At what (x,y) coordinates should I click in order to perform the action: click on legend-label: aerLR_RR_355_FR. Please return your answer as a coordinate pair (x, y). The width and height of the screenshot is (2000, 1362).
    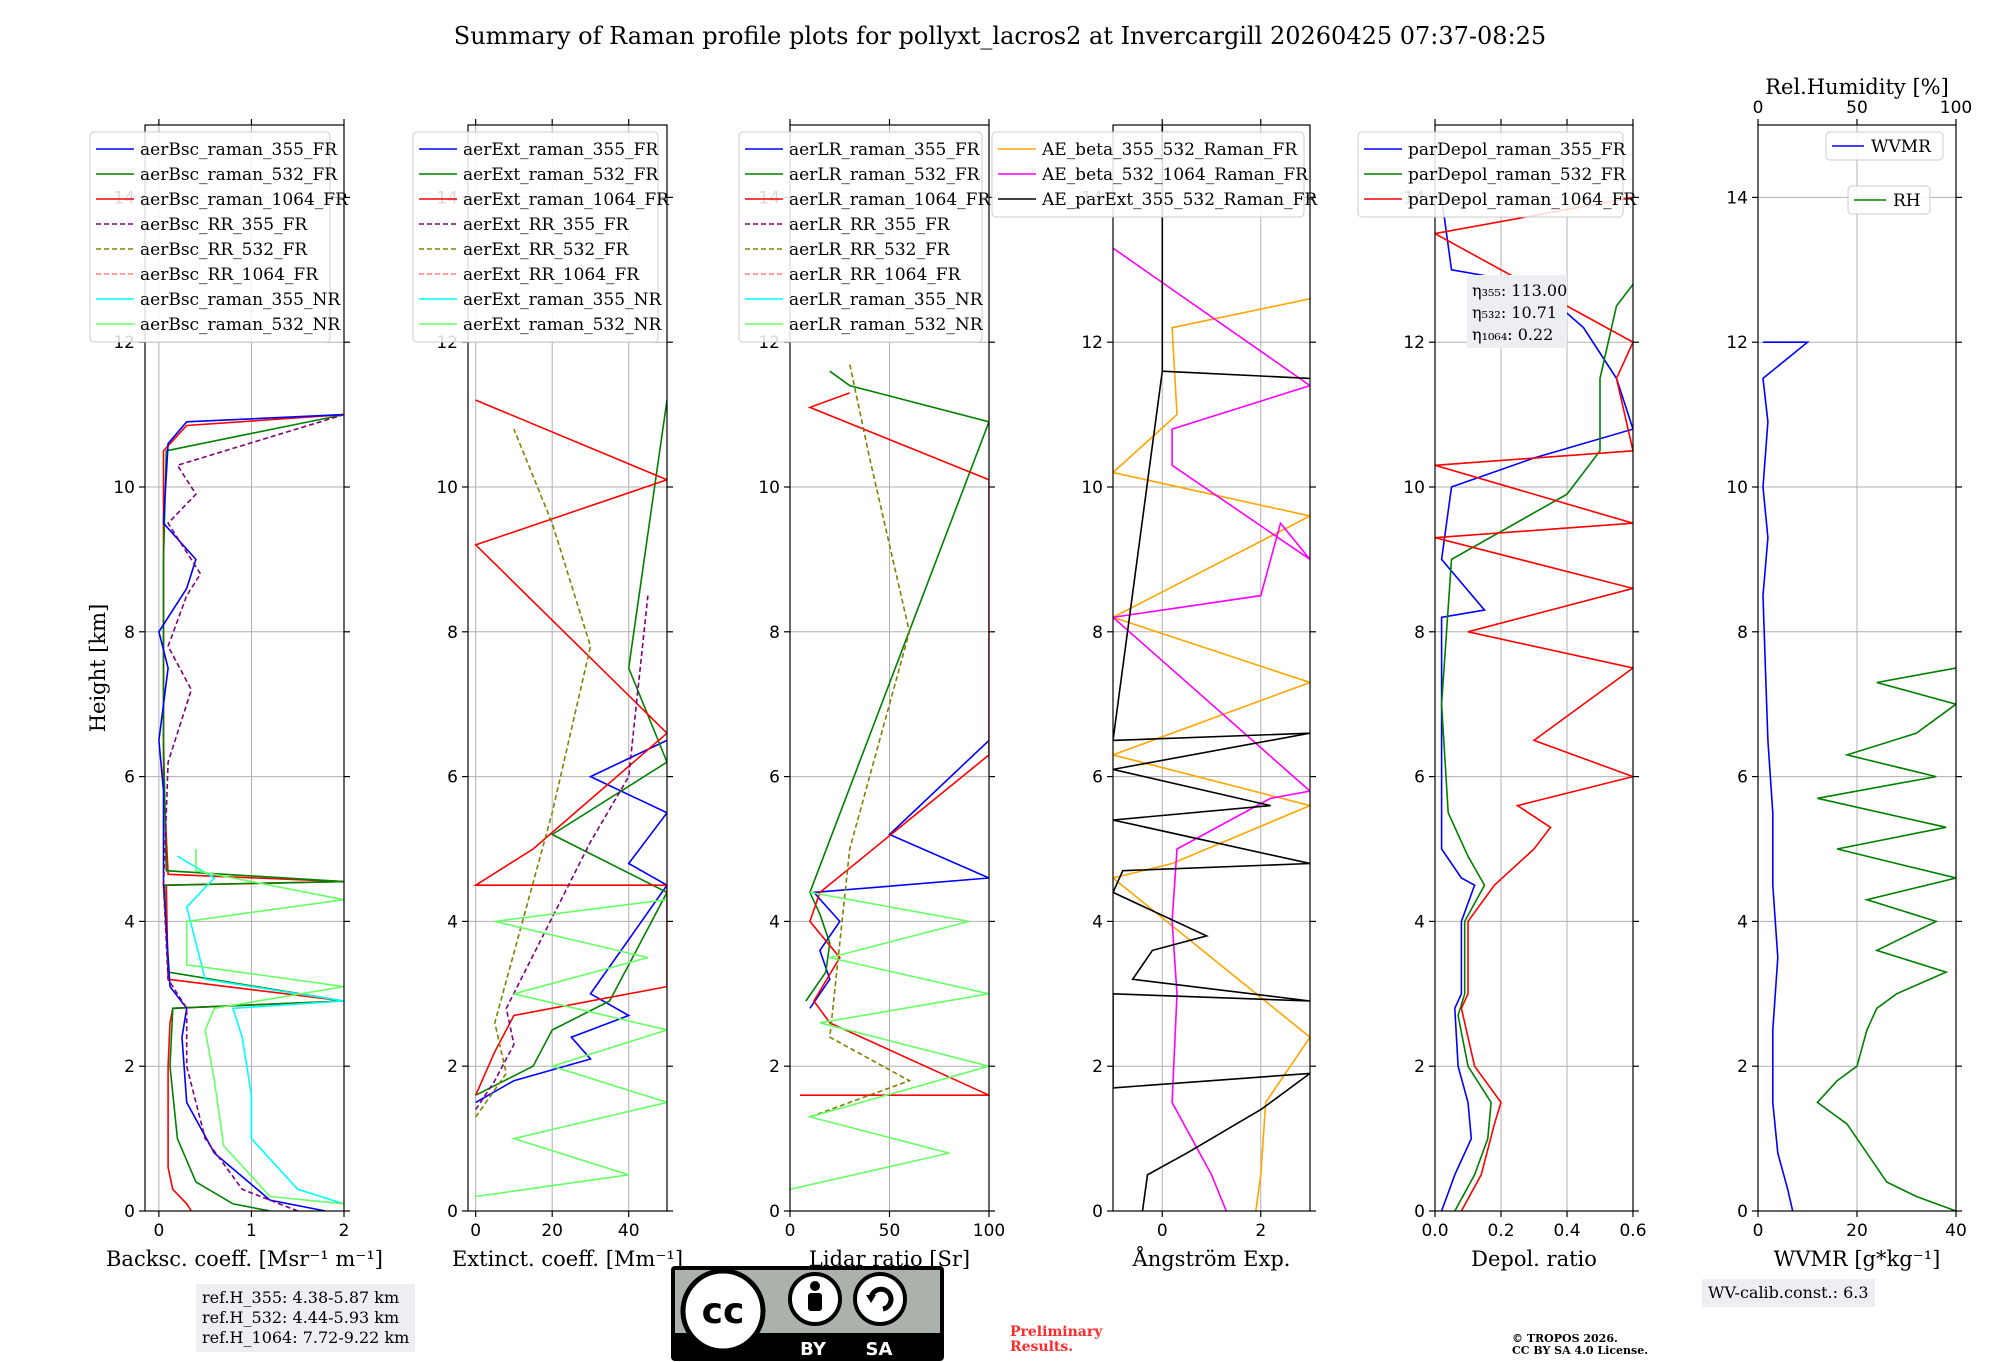
    Looking at the image, I should click on (870, 225).